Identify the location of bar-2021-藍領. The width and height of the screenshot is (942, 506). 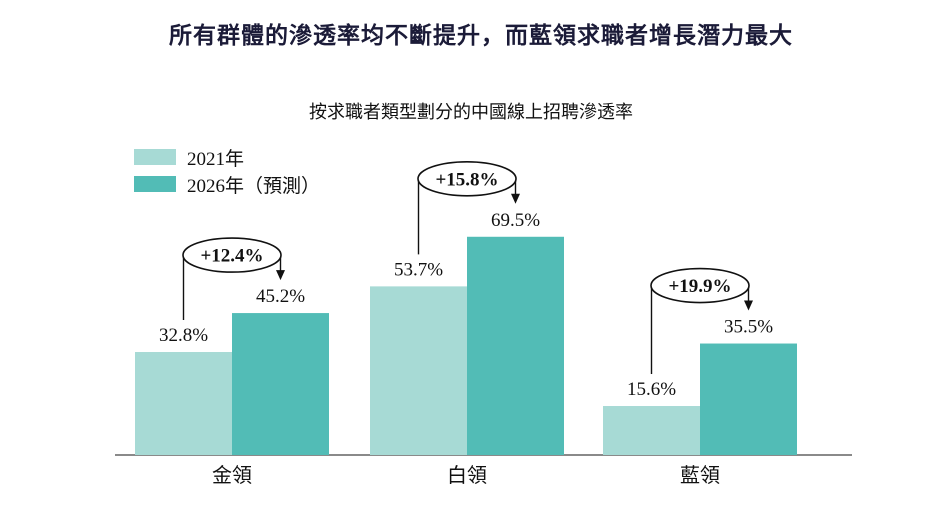
(651, 430).